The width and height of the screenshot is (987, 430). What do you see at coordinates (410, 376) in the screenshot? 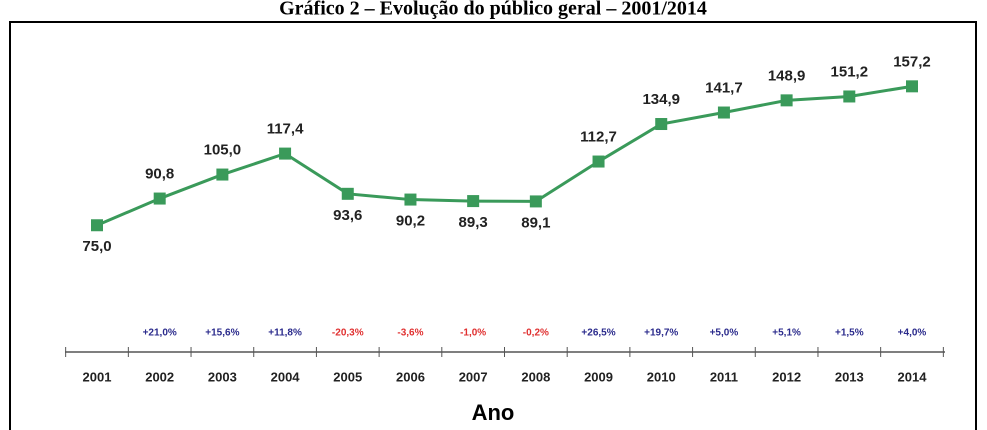
I see `x-tick-label: 2006` at bounding box center [410, 376].